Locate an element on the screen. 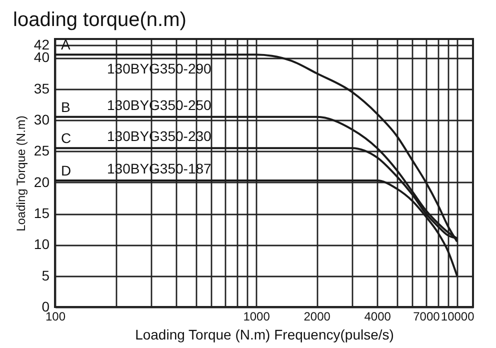 The width and height of the screenshot is (496, 348). series-label: B is located at coordinates (65, 106).